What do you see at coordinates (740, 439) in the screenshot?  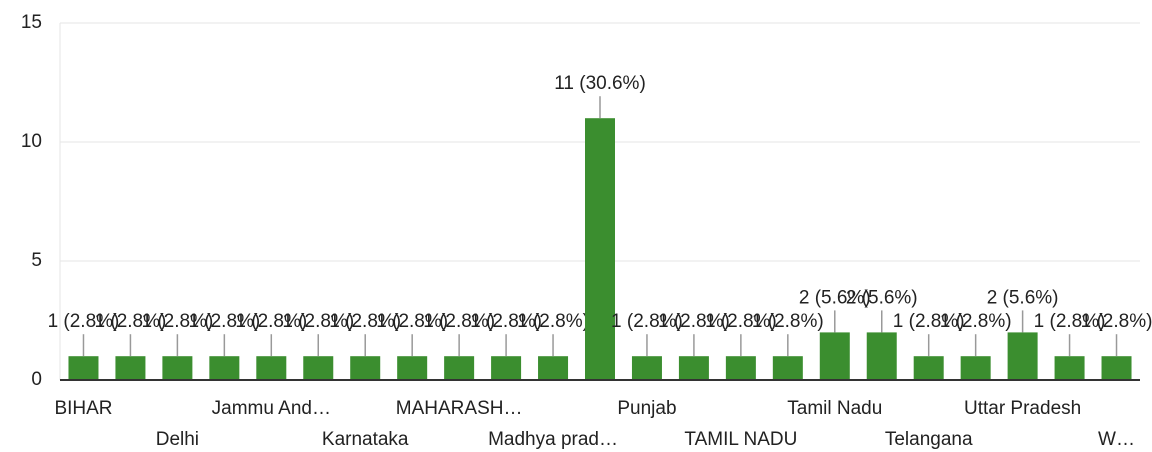 I see `x-tick-label: TAMIL NADU` at bounding box center [740, 439].